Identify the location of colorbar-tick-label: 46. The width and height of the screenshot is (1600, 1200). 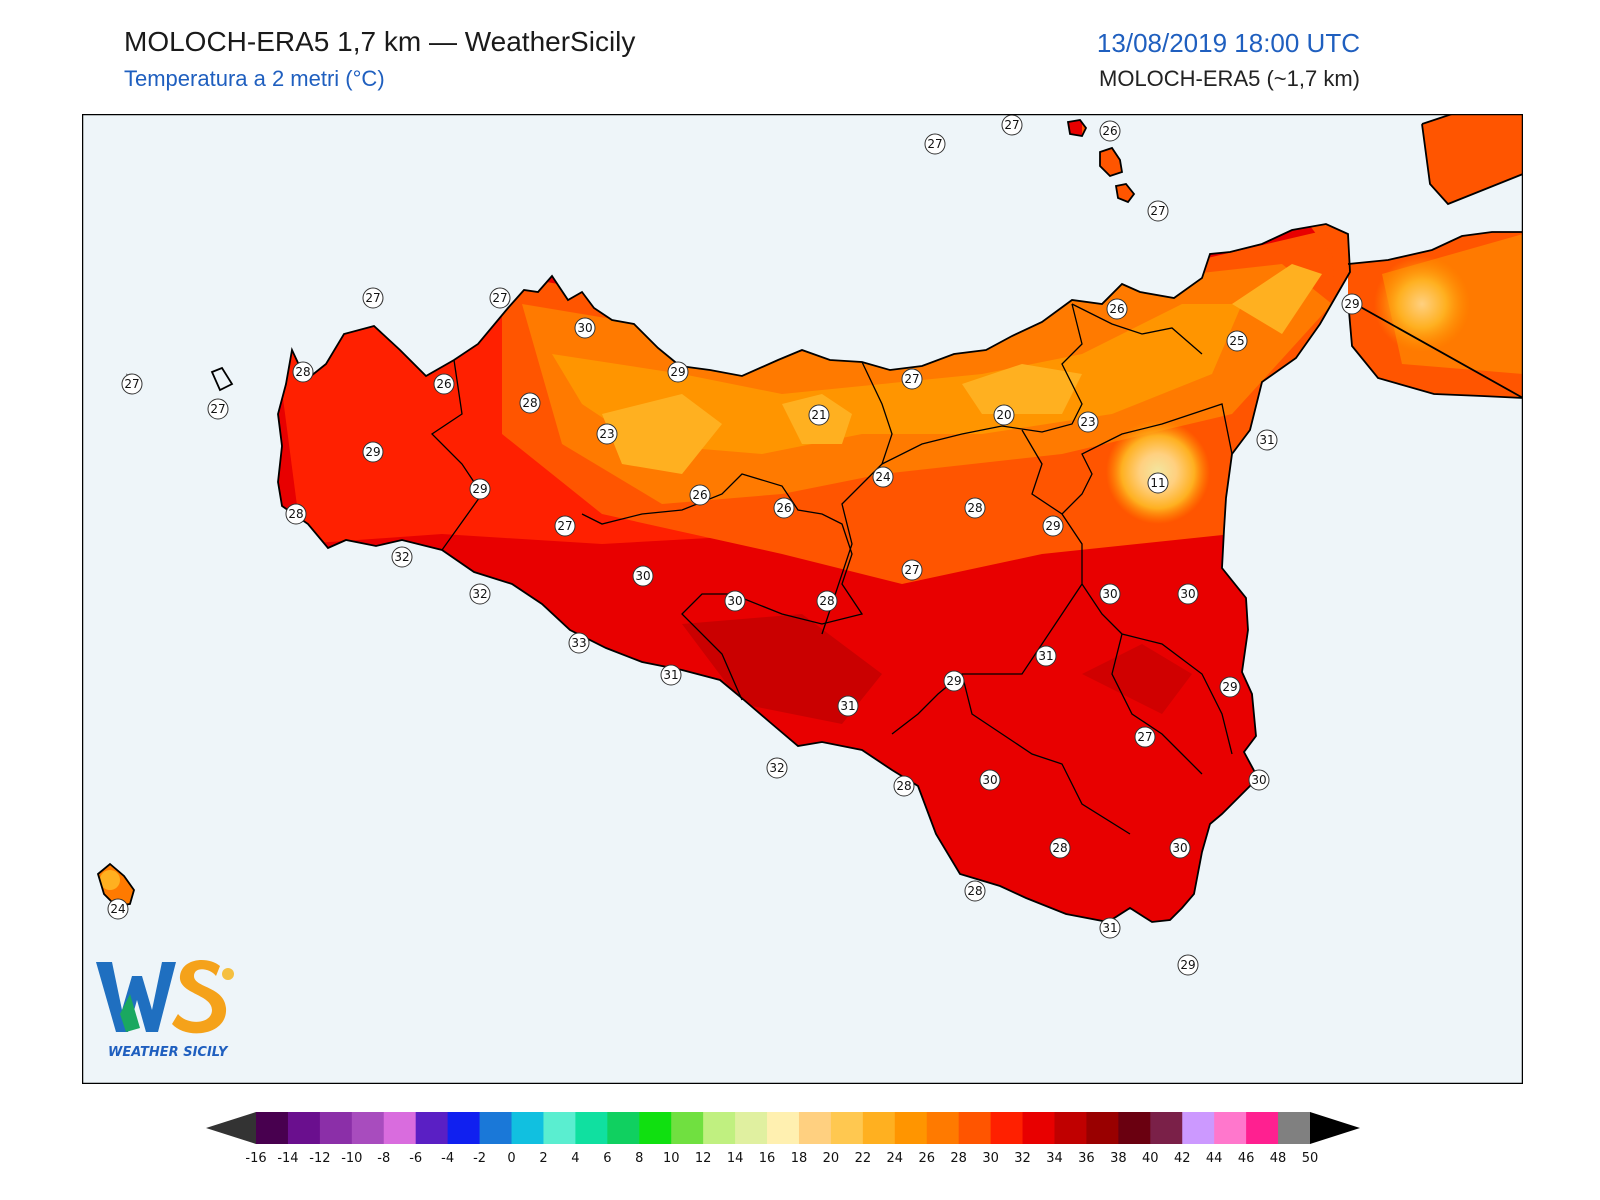
(1246, 1158).